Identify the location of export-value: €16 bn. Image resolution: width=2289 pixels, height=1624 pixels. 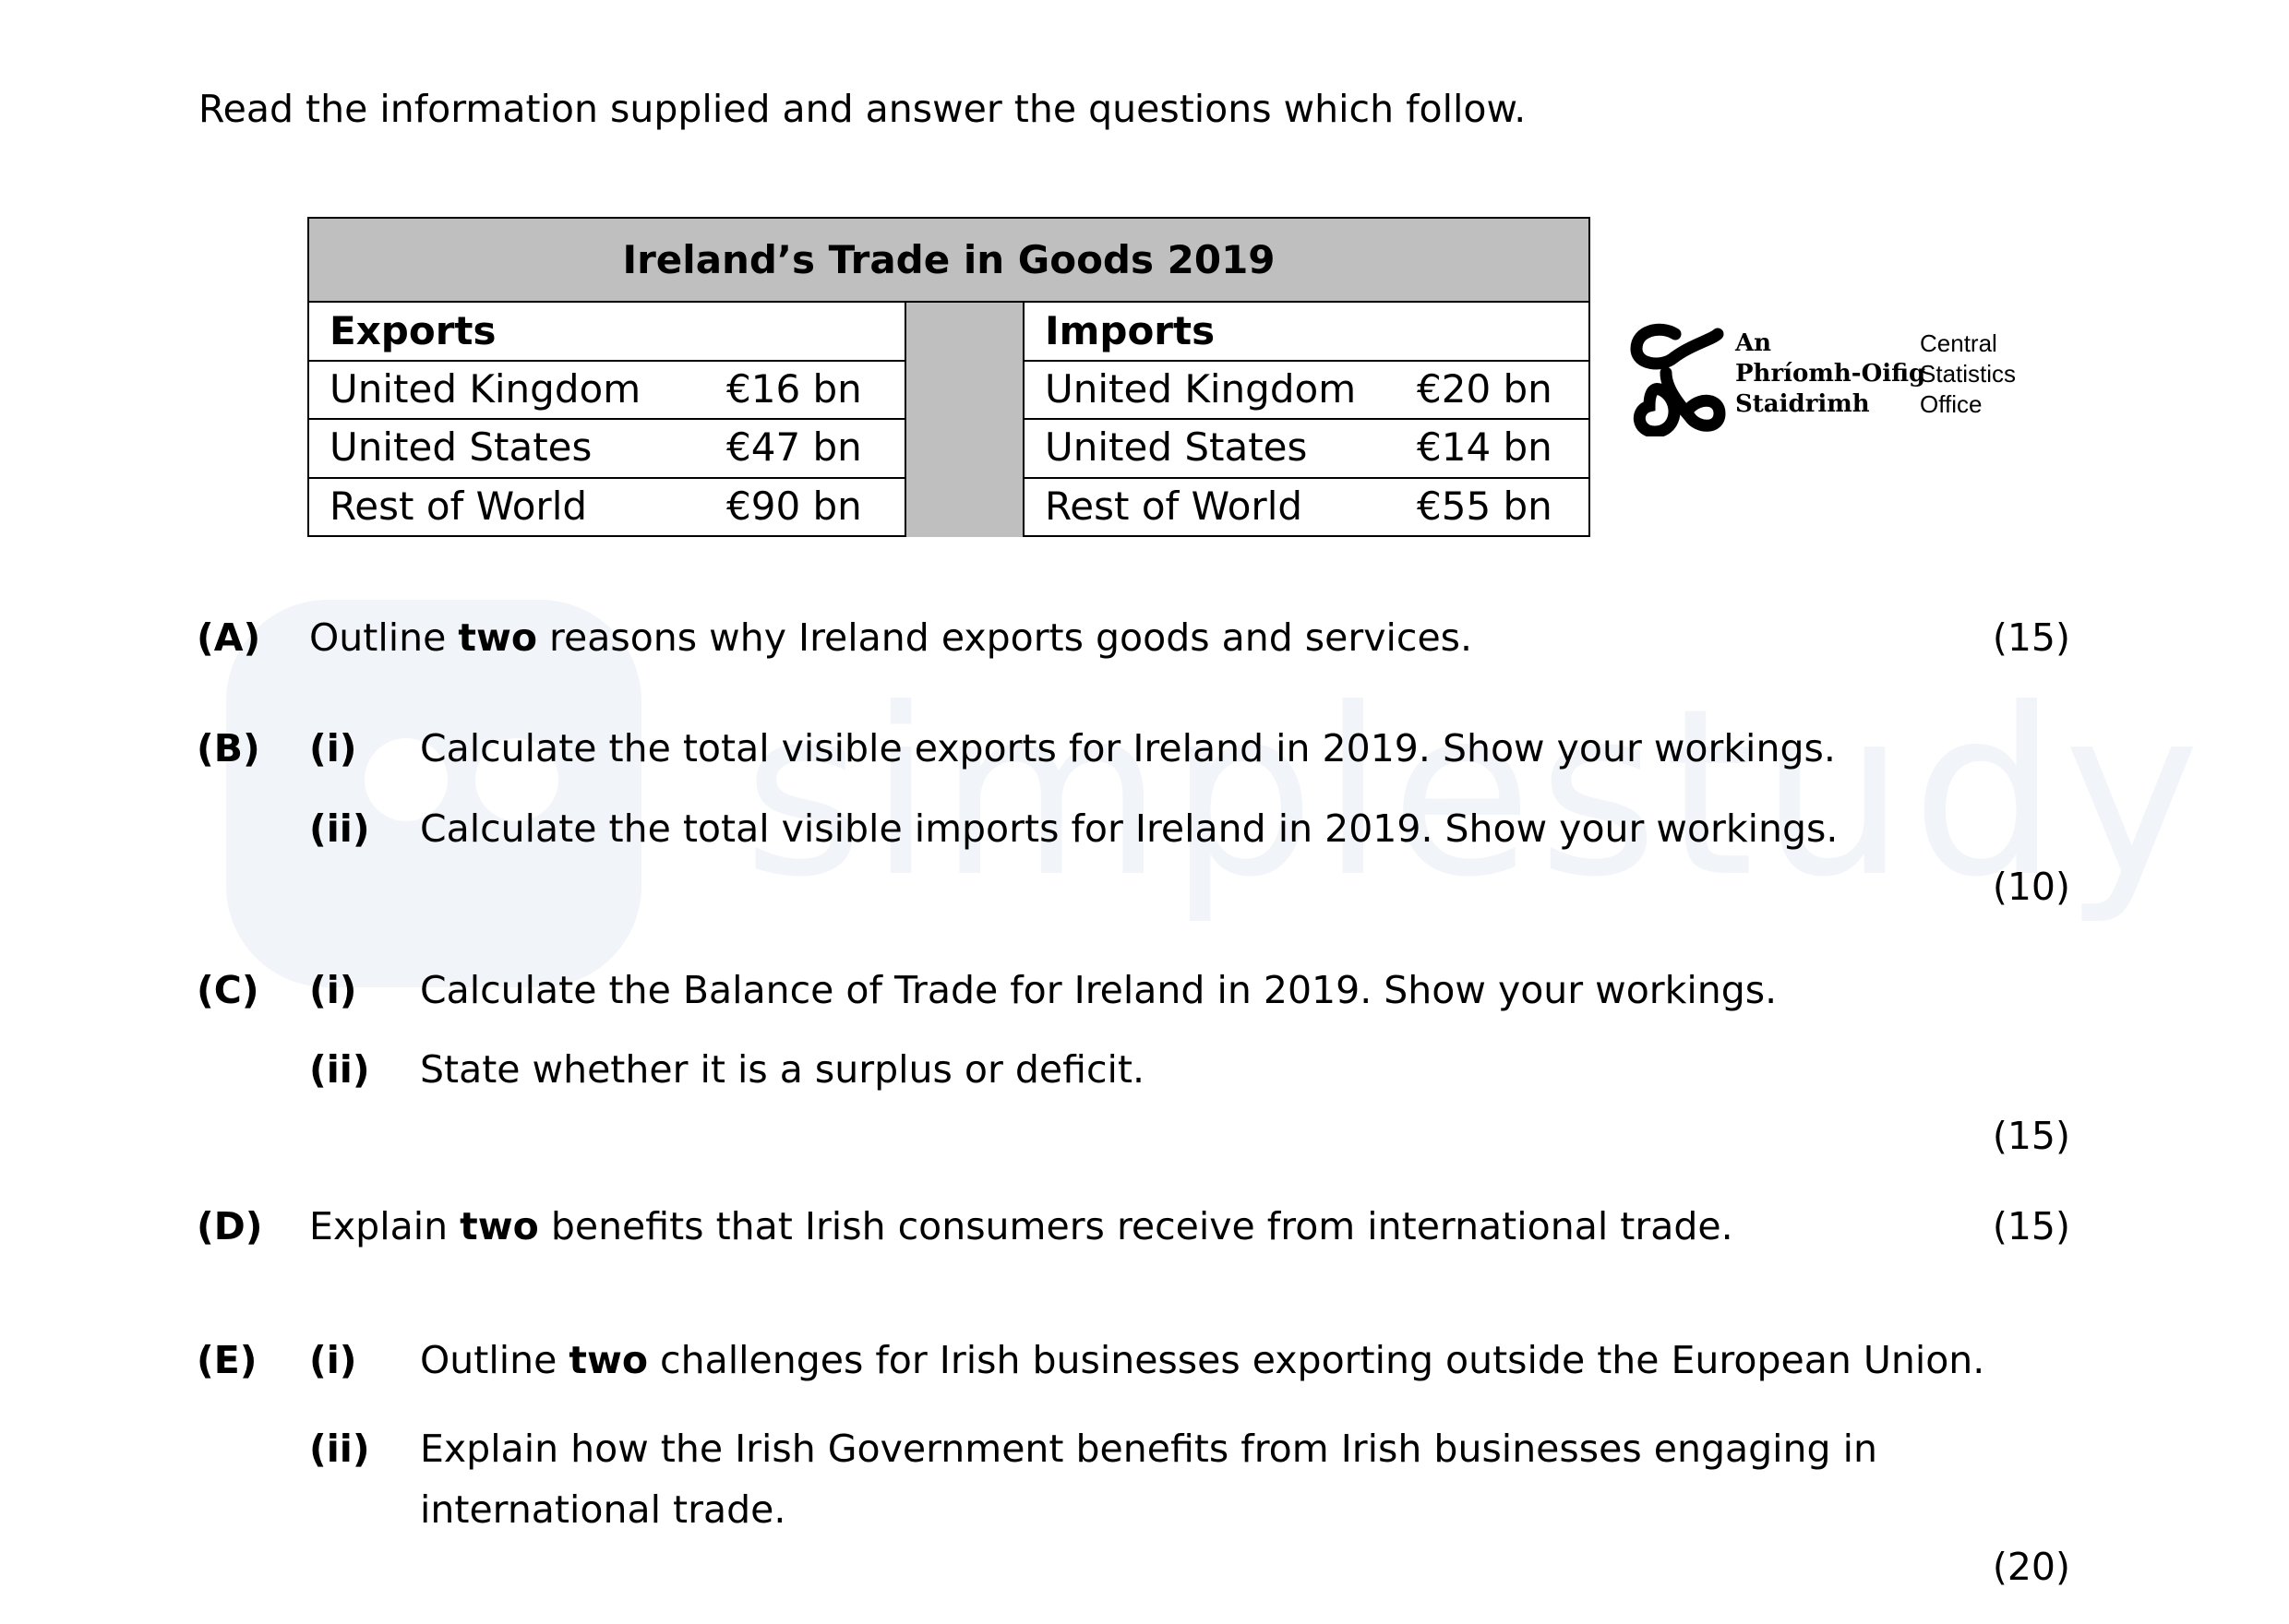
(794, 389).